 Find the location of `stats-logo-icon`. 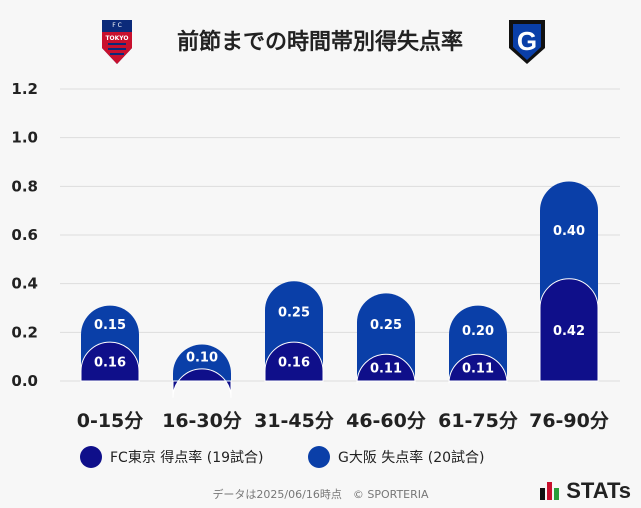

stats-logo-icon is located at coordinates (550, 491).